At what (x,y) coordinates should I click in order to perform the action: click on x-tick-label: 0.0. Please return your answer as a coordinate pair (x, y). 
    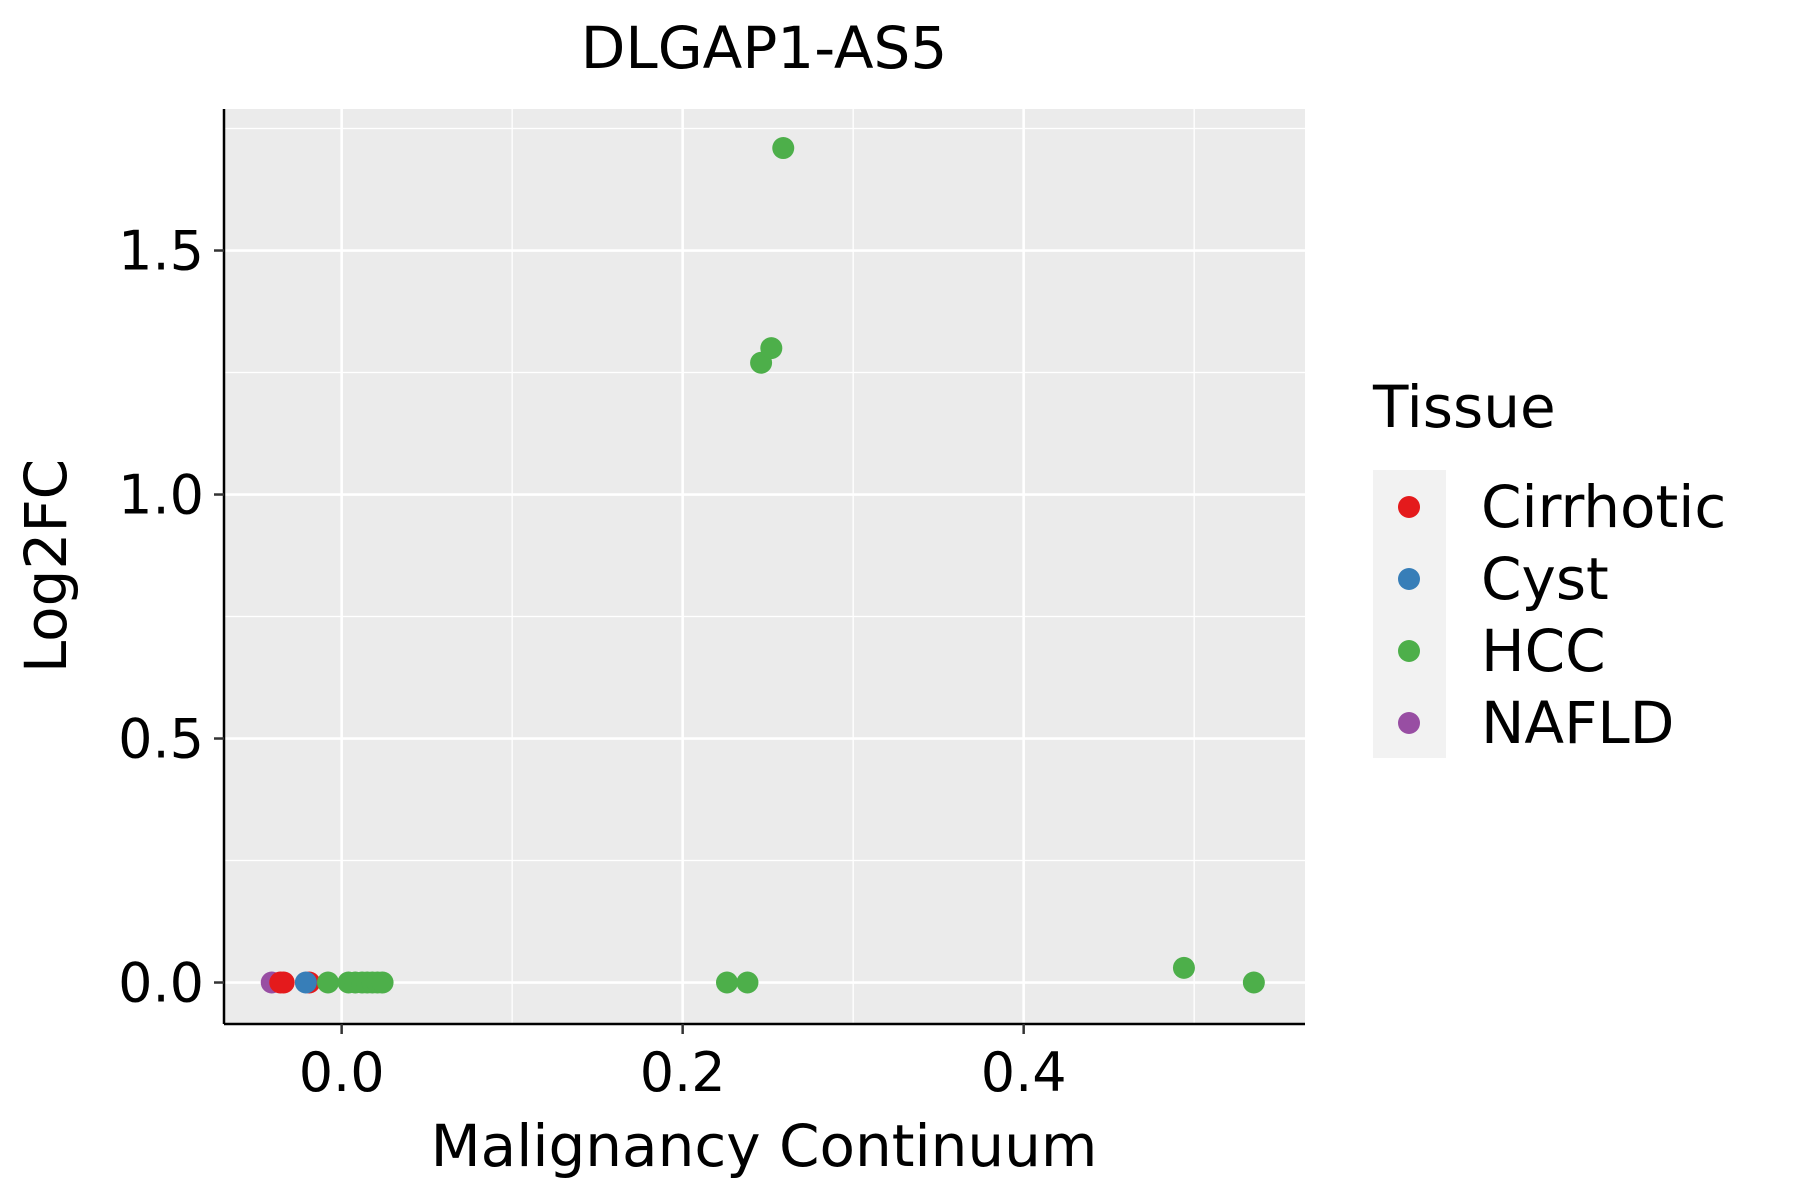
    Looking at the image, I should click on (342, 1072).